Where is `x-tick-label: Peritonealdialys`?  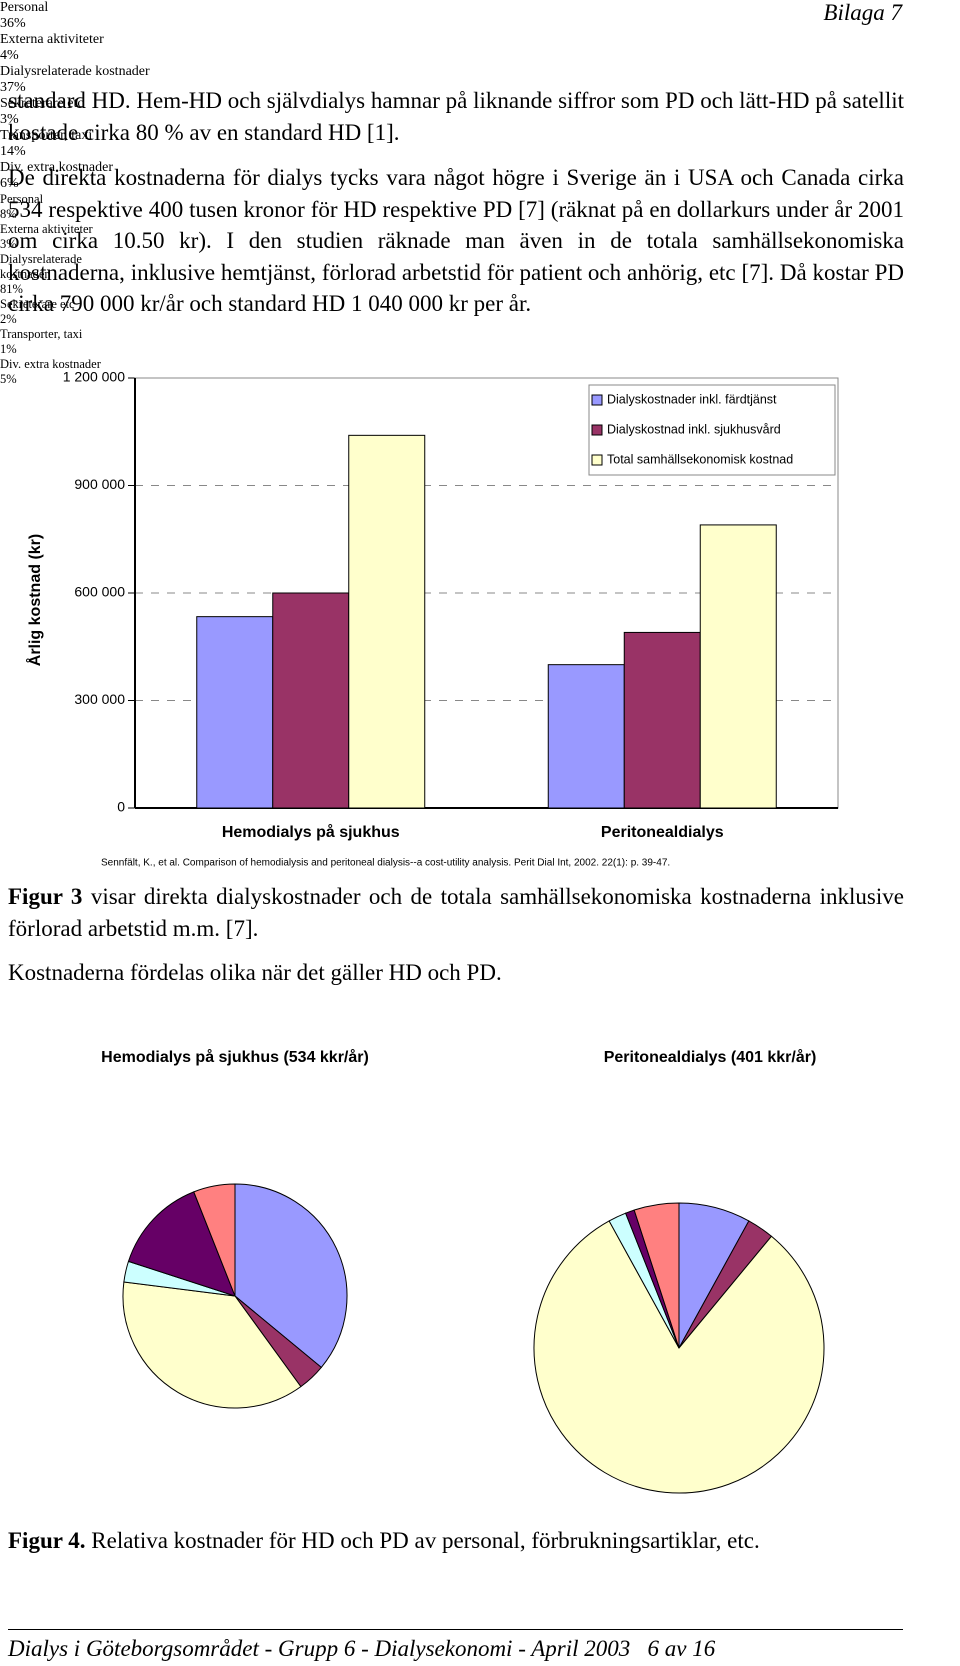
x-tick-label: Peritonealdialys is located at coordinates (662, 832).